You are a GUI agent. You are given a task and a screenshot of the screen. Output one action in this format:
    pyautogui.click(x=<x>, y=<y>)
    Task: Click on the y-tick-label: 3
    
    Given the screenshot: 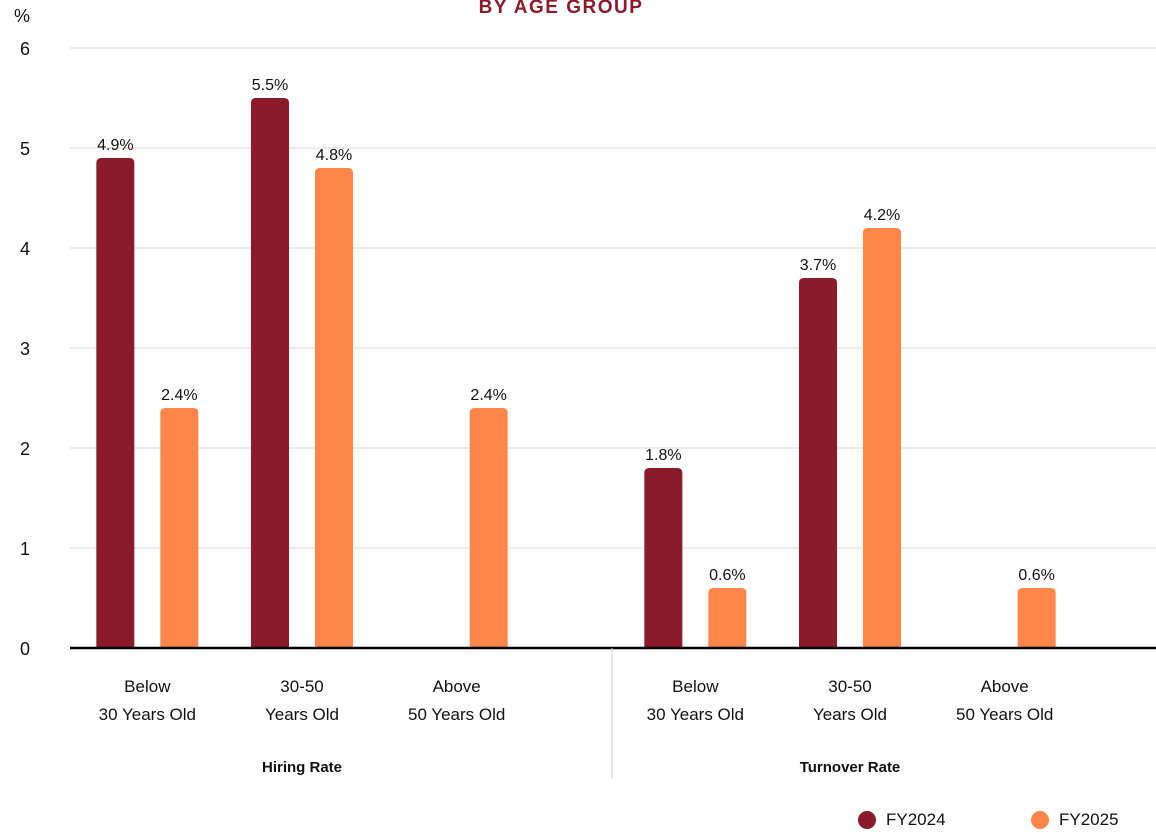 What is the action you would take?
    pyautogui.click(x=25, y=349)
    